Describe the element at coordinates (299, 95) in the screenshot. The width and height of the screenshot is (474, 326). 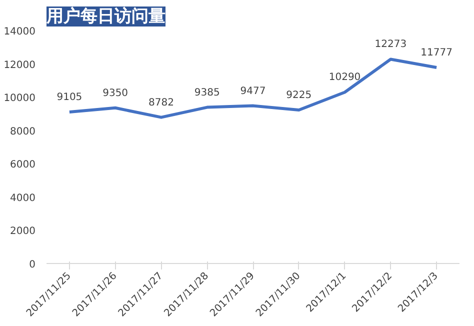
I see `data-label: 9225` at that location.